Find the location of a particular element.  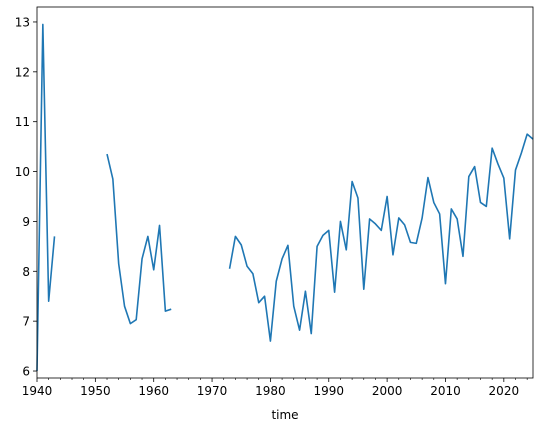

y-tick-label: 9 is located at coordinates (26, 222).